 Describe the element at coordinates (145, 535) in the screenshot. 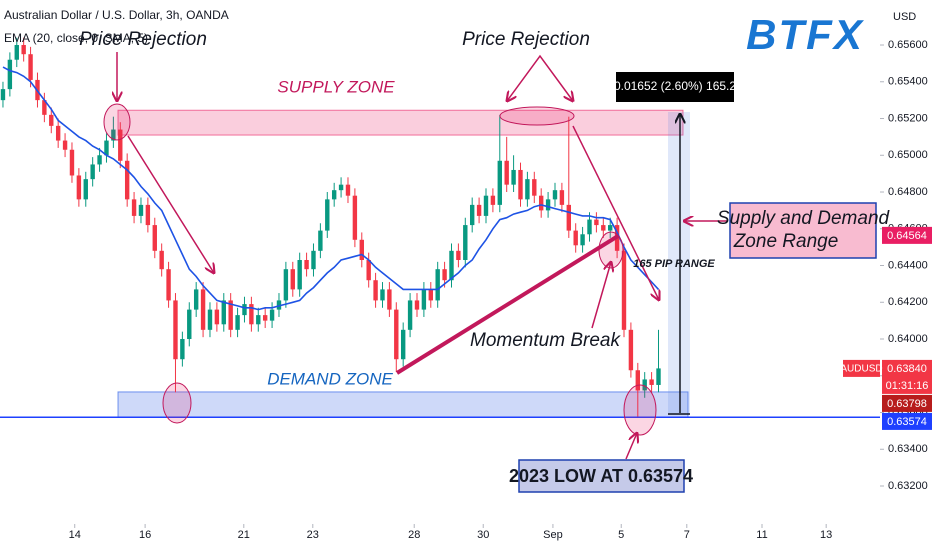

I see `x-tick-label: 16` at that location.